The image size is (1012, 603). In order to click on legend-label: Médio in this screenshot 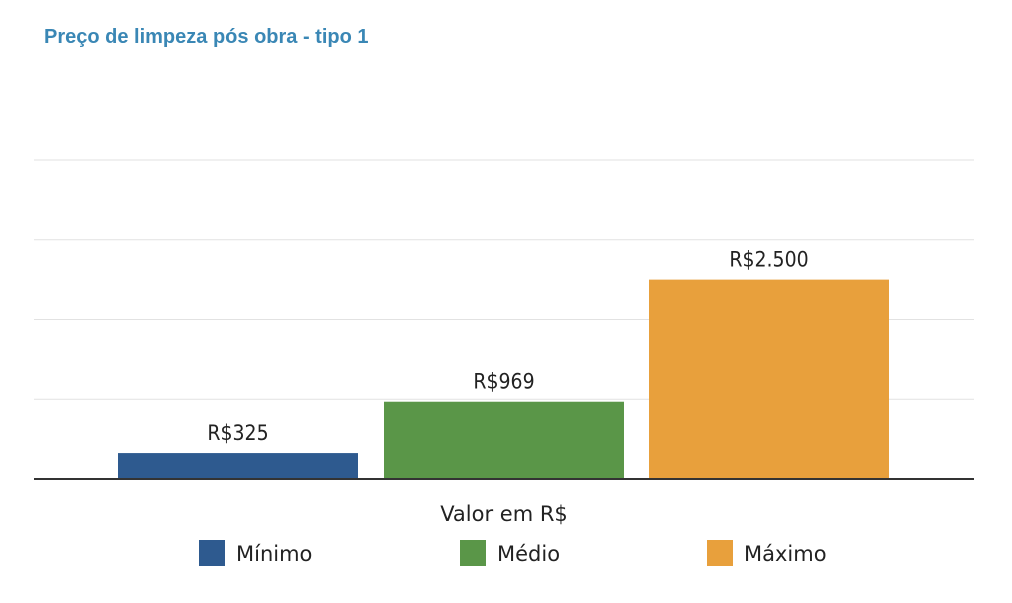, I will do `click(528, 554)`.